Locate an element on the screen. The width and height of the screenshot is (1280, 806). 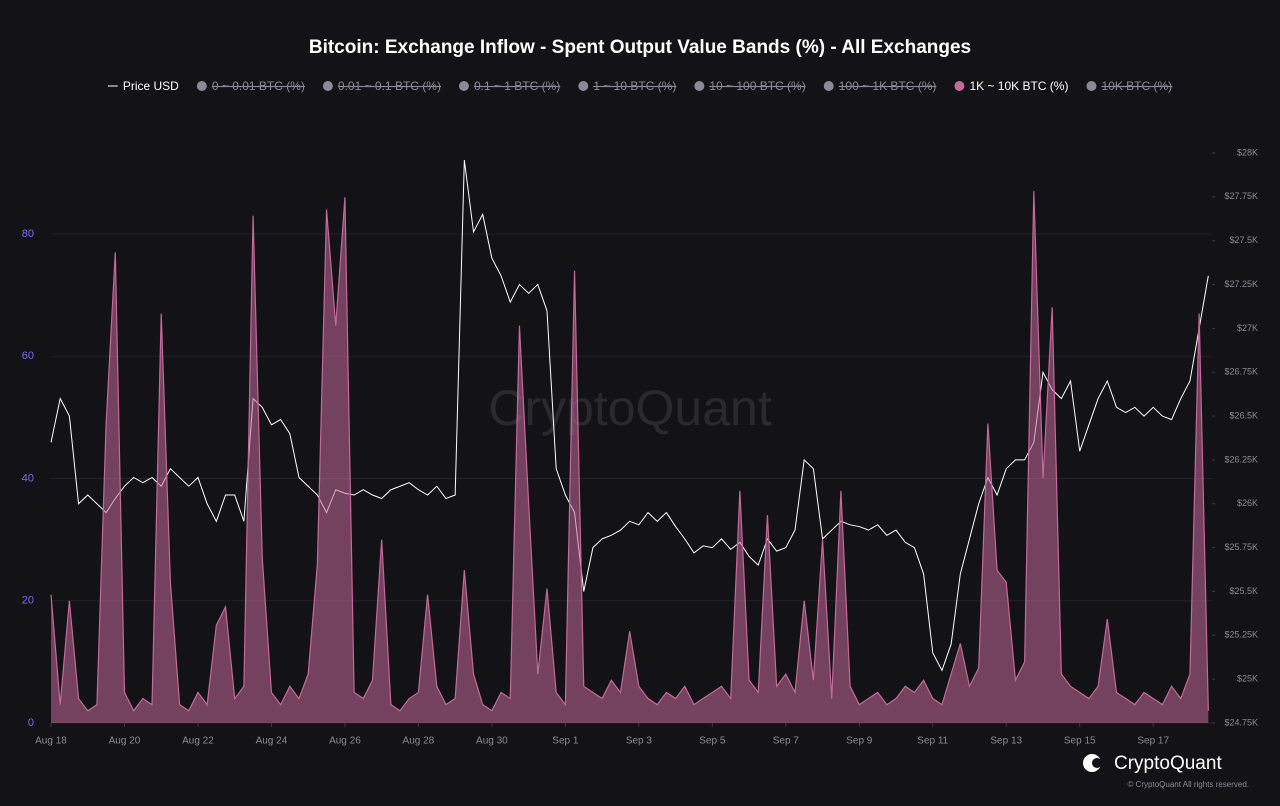
legend-item: 0.1 ~ 1 BTC (%) is located at coordinates (509, 86).